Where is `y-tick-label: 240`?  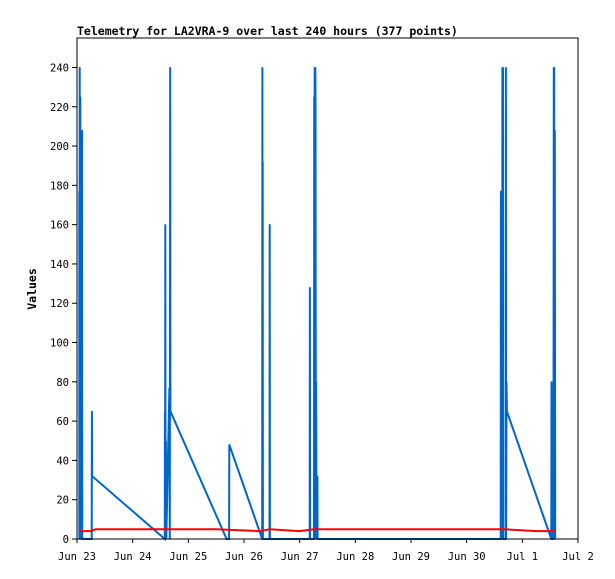
y-tick-label: 240 is located at coordinates (59, 68).